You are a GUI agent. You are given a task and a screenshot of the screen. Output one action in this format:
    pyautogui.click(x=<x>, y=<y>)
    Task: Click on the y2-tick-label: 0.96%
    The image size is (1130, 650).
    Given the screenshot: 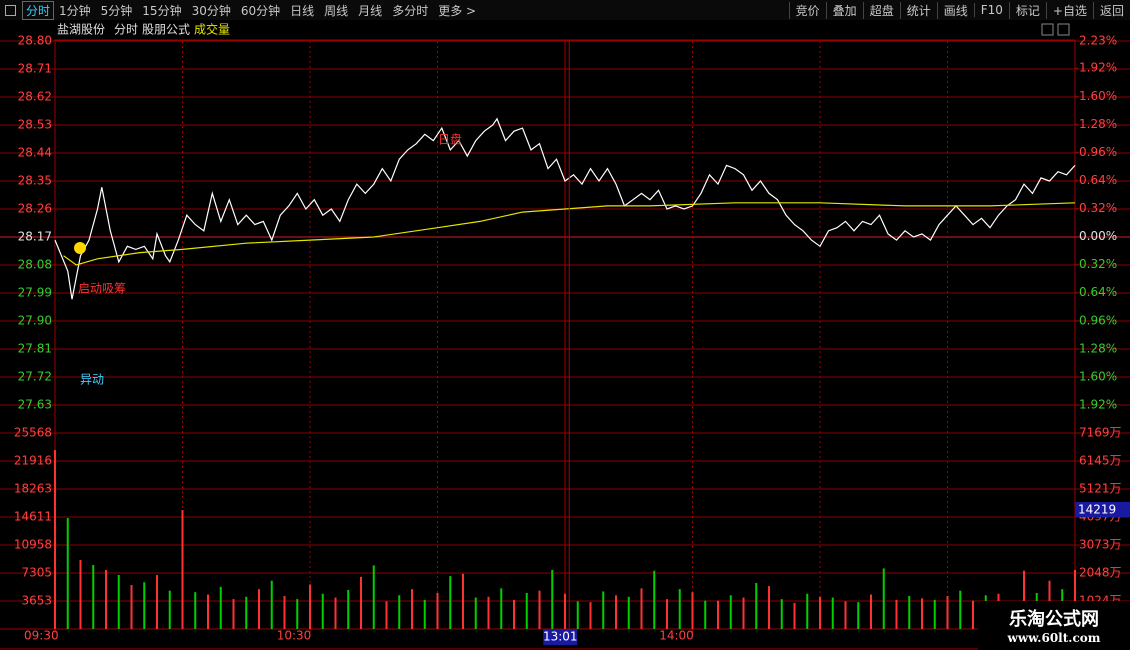 What is the action you would take?
    pyautogui.click(x=1098, y=152)
    